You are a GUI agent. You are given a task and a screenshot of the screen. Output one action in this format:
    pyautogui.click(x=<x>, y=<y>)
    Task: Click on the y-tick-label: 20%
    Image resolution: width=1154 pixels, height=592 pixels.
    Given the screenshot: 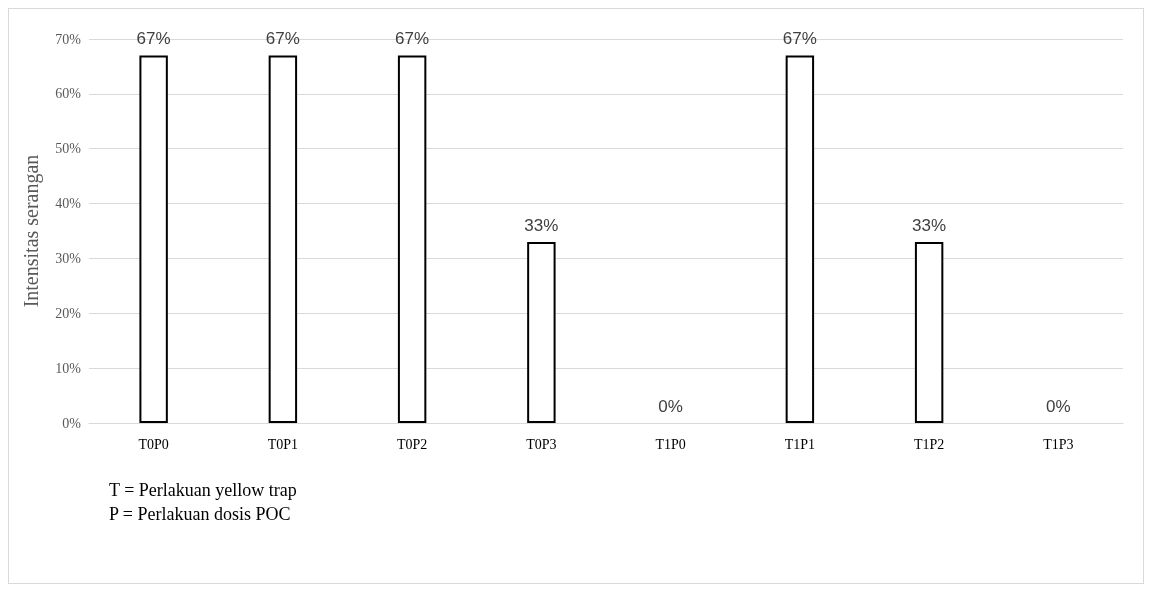 What is the action you would take?
    pyautogui.click(x=68, y=313)
    